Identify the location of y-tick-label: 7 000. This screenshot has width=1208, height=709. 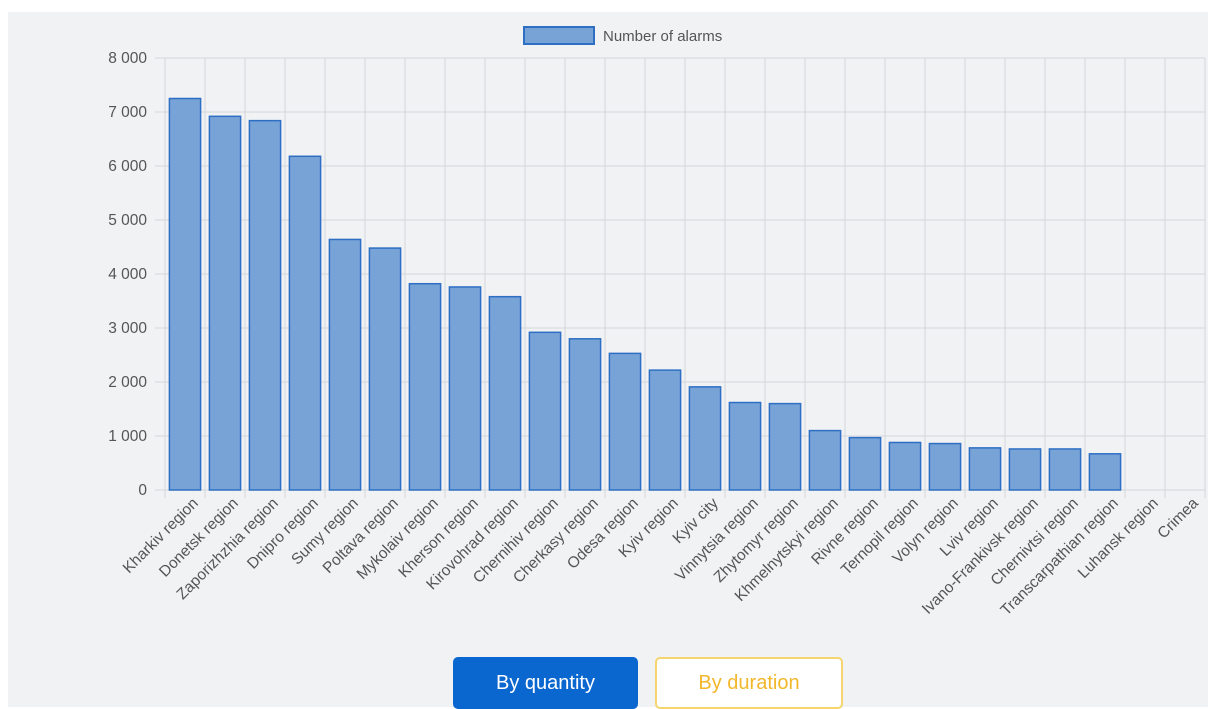
(127, 112).